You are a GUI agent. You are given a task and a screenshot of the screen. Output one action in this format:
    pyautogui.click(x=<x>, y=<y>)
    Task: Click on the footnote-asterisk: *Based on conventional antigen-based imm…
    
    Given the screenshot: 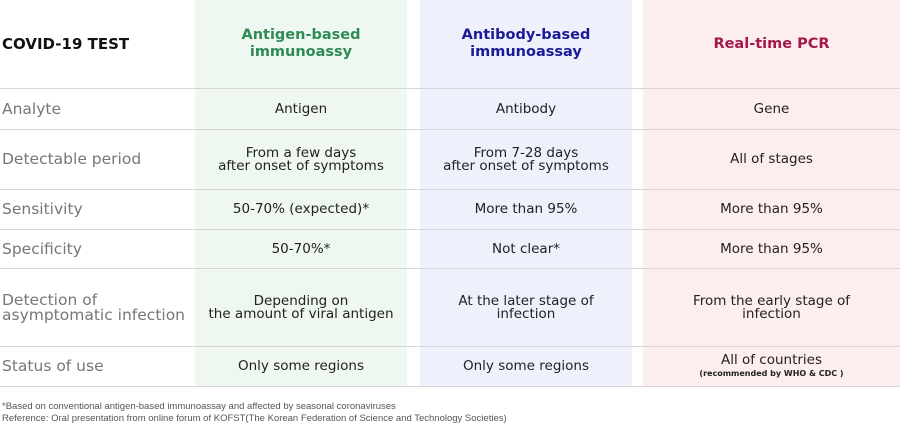 What is the action you would take?
    pyautogui.click(x=199, y=406)
    